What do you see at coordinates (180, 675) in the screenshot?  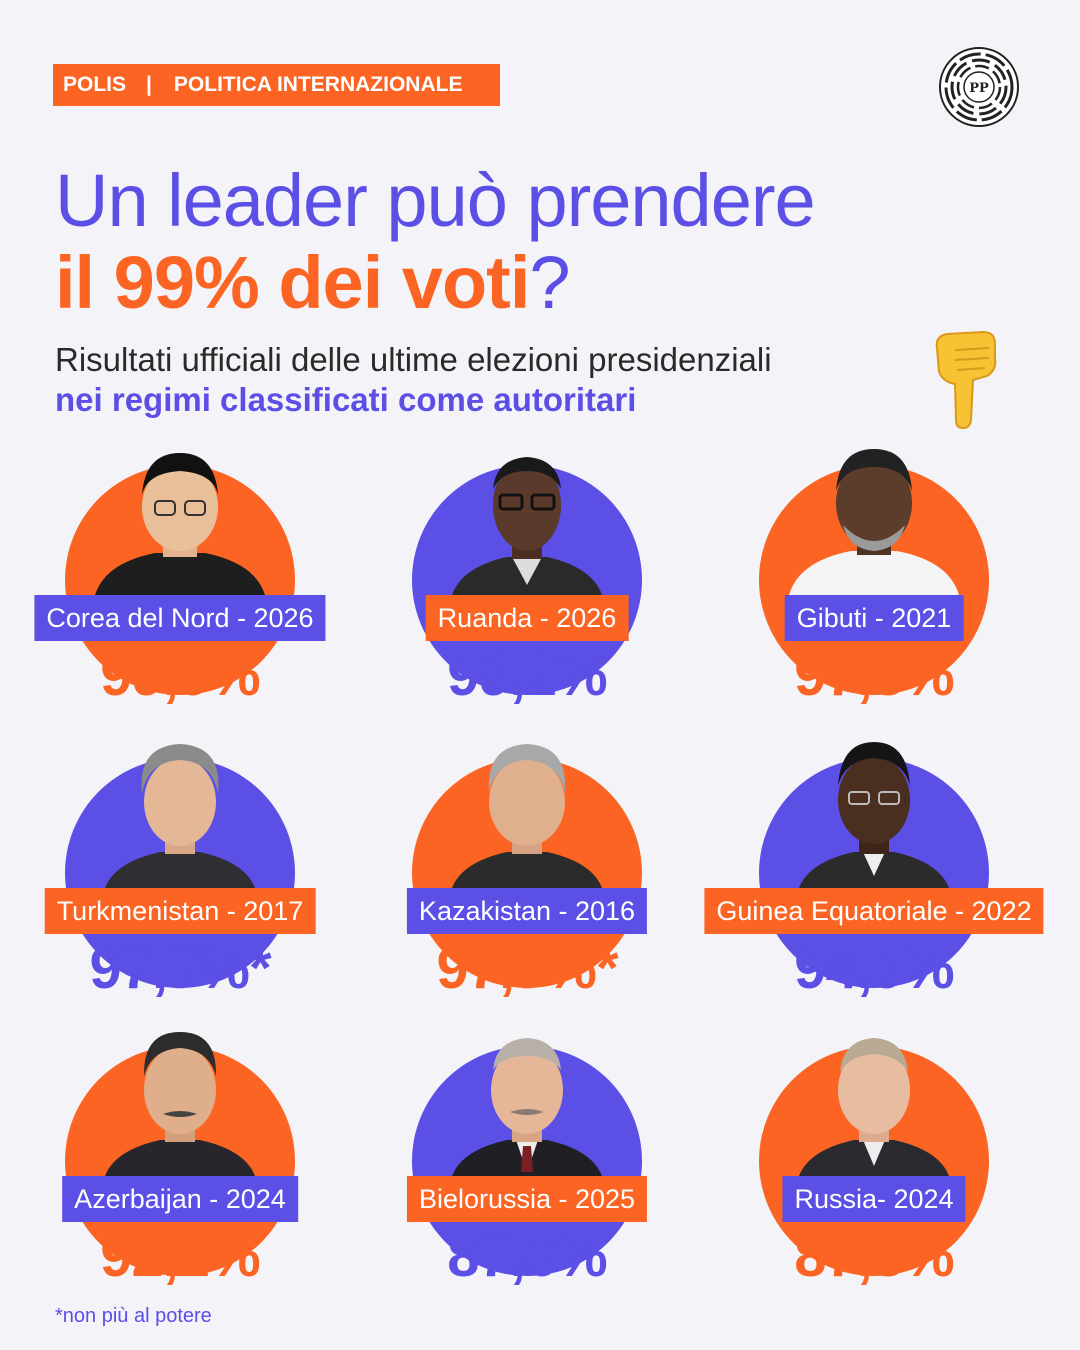 I see `vote-percentage: 99,9%` at bounding box center [180, 675].